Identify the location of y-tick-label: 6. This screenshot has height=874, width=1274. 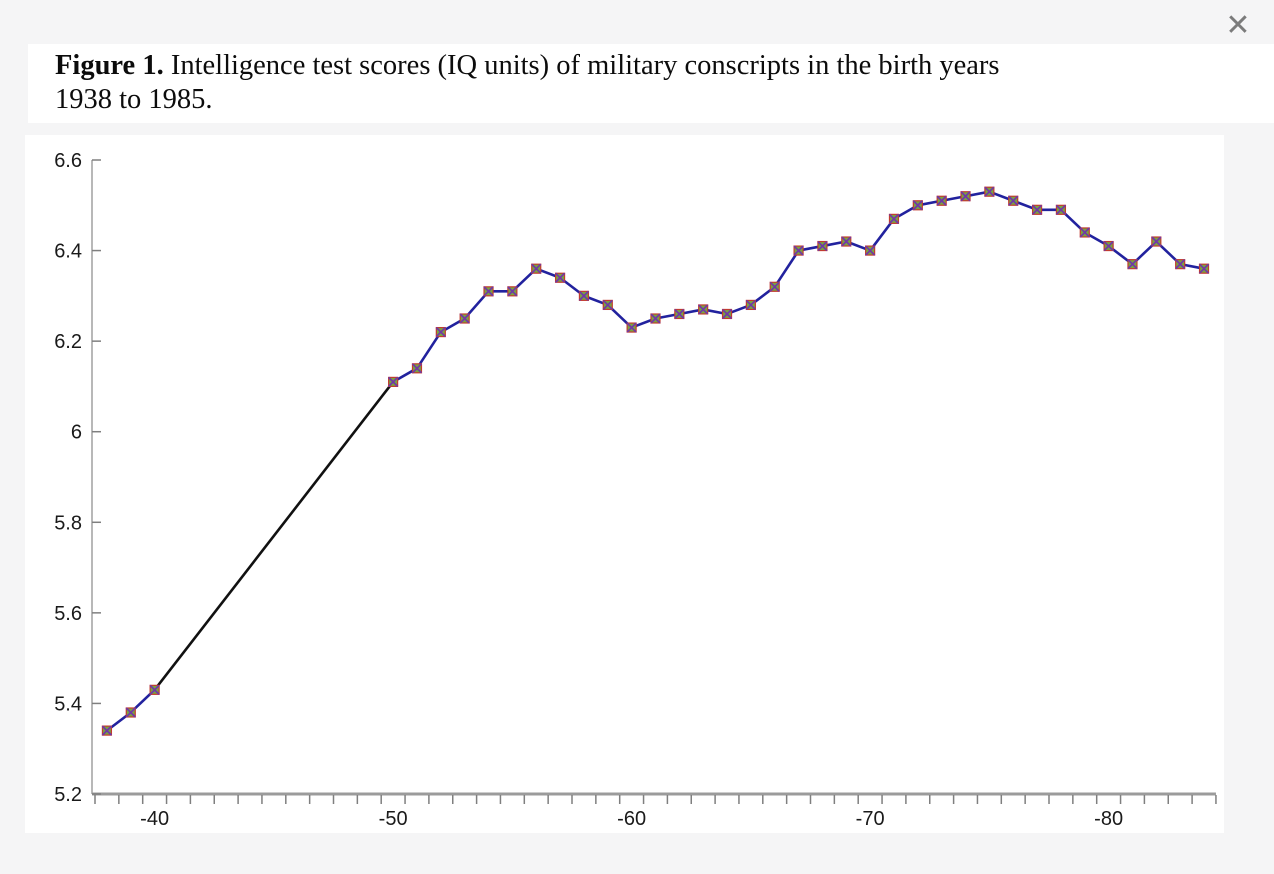
(76, 433).